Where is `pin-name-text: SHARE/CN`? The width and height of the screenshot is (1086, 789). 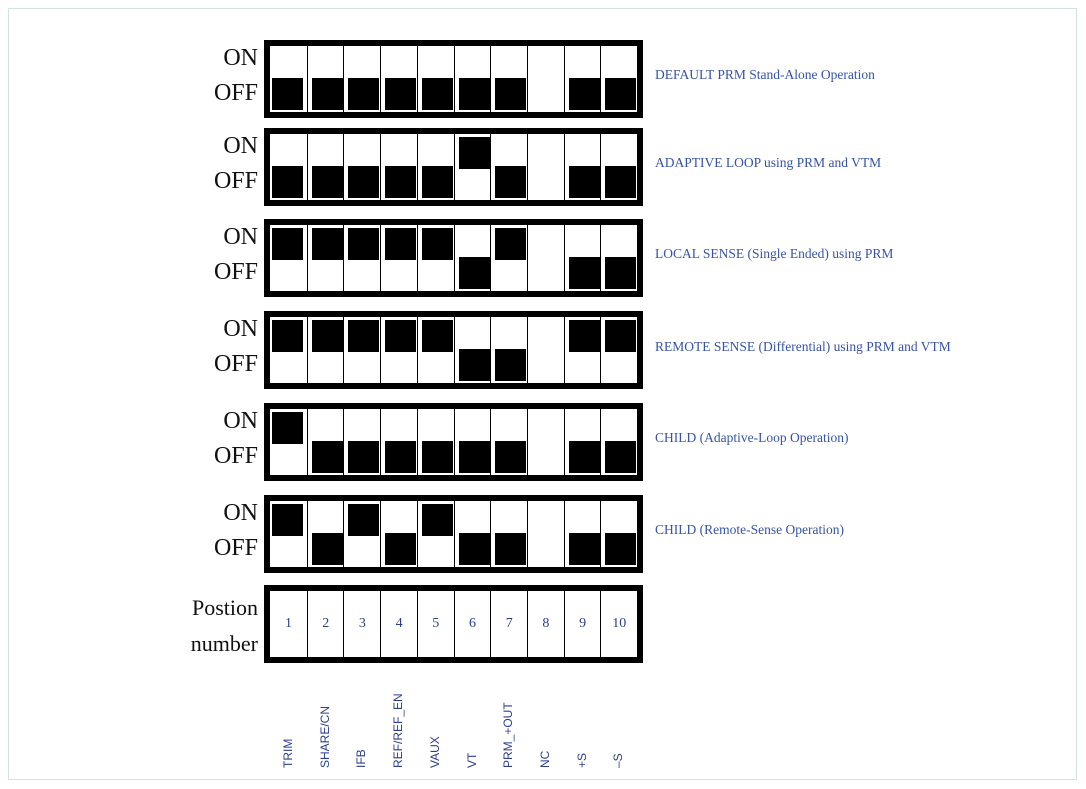
pin-name-text: SHARE/CN is located at coordinates (324, 736).